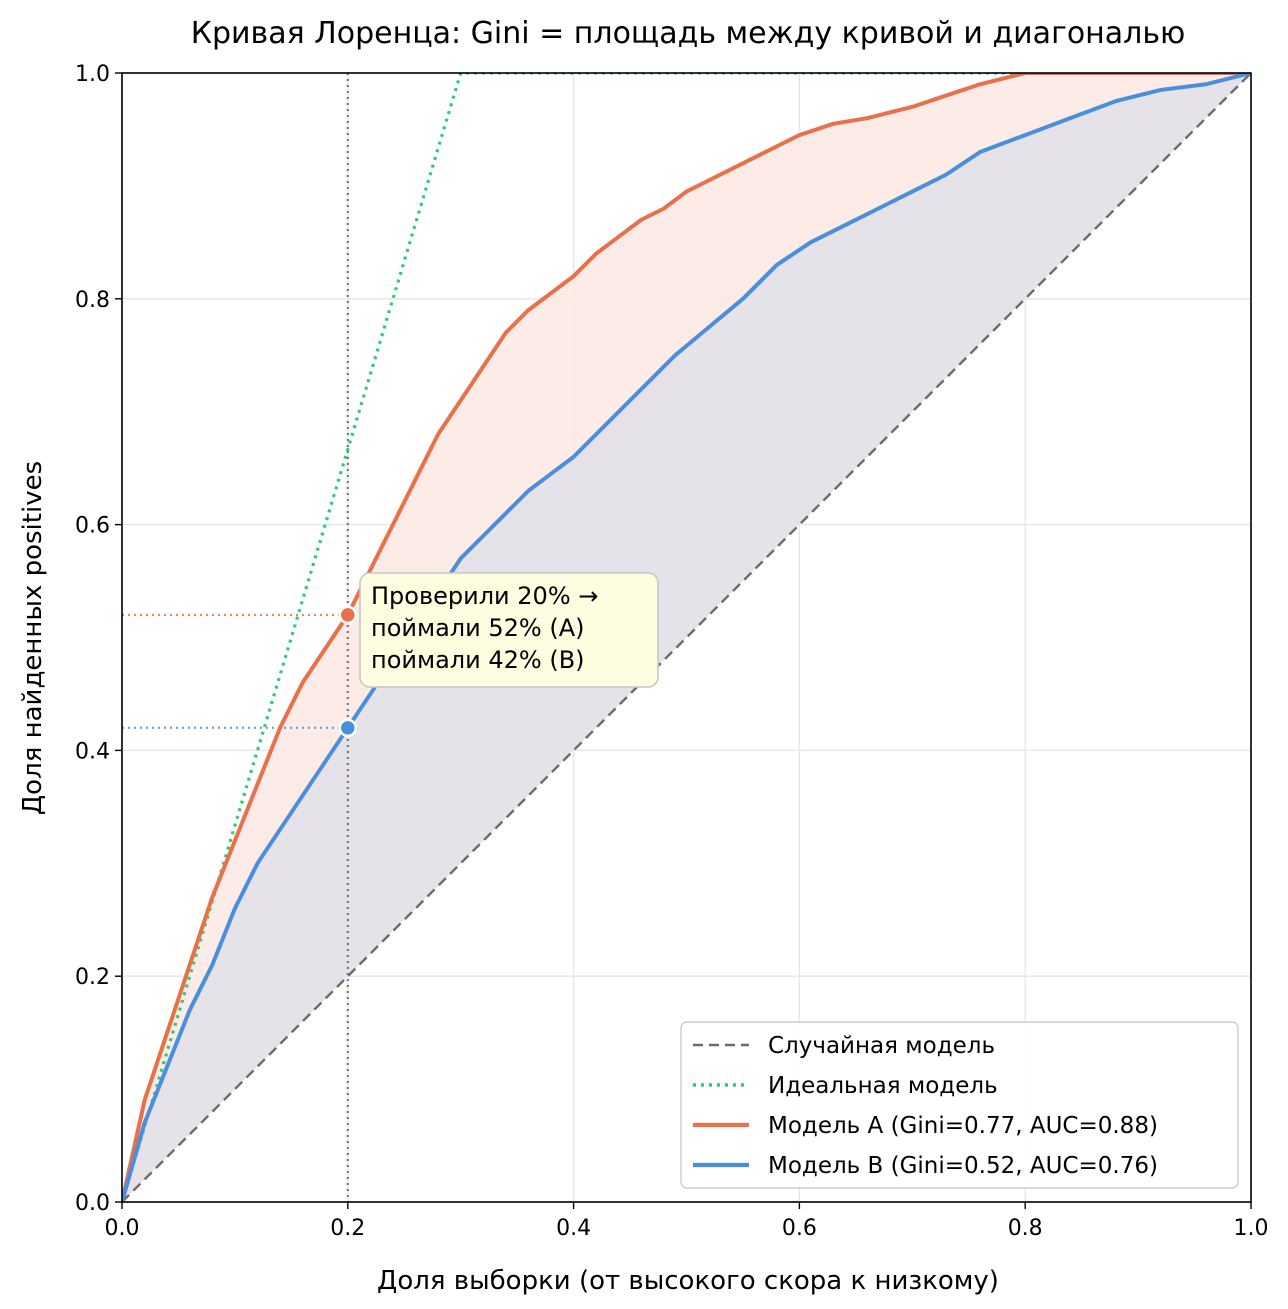  Describe the element at coordinates (573, 1228) in the screenshot. I see `x-tick-label: 0.4` at that location.